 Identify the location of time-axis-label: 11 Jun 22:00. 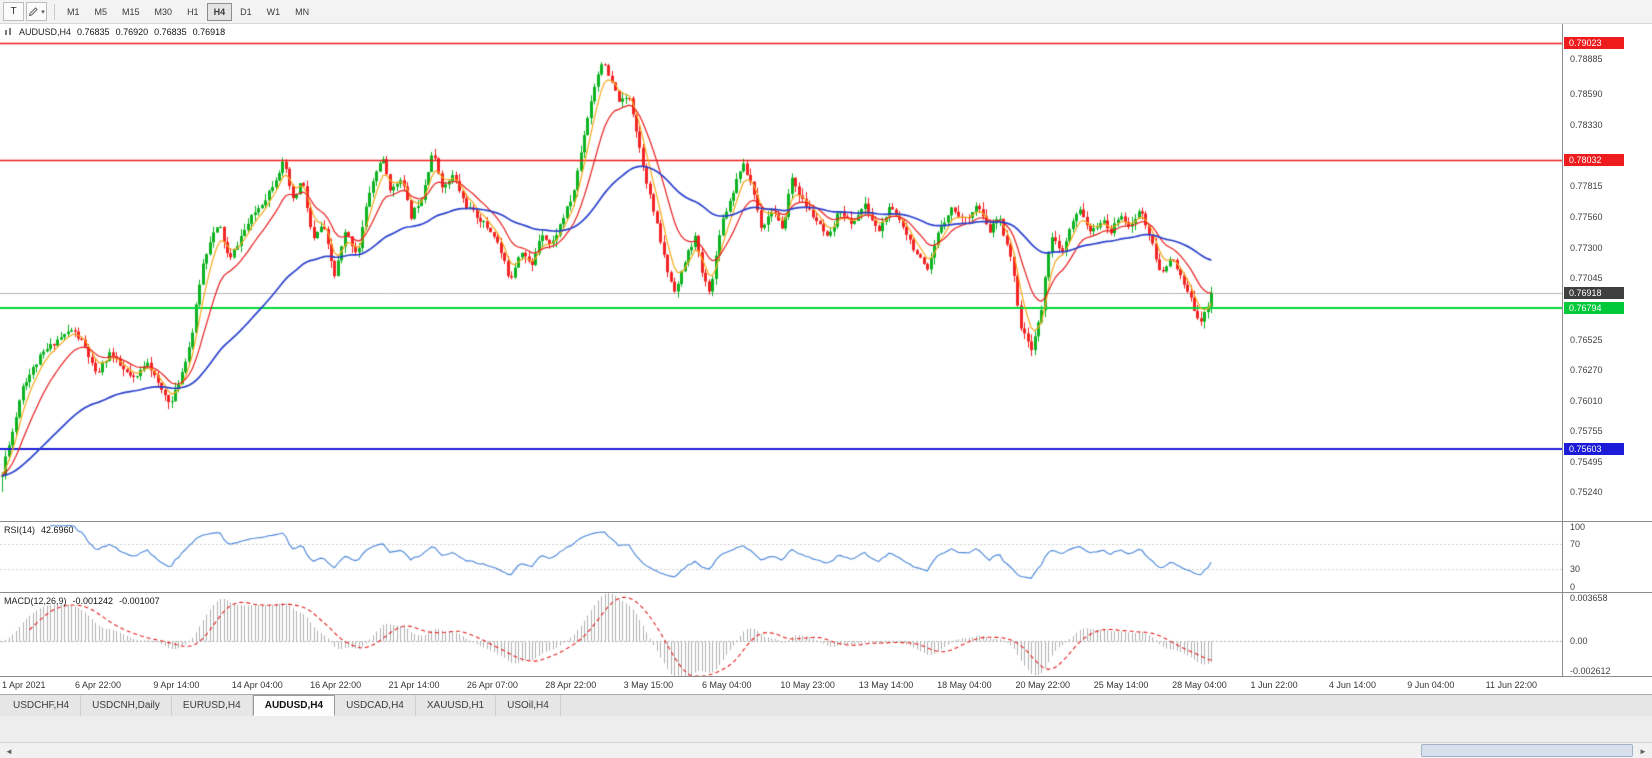
(1511, 685).